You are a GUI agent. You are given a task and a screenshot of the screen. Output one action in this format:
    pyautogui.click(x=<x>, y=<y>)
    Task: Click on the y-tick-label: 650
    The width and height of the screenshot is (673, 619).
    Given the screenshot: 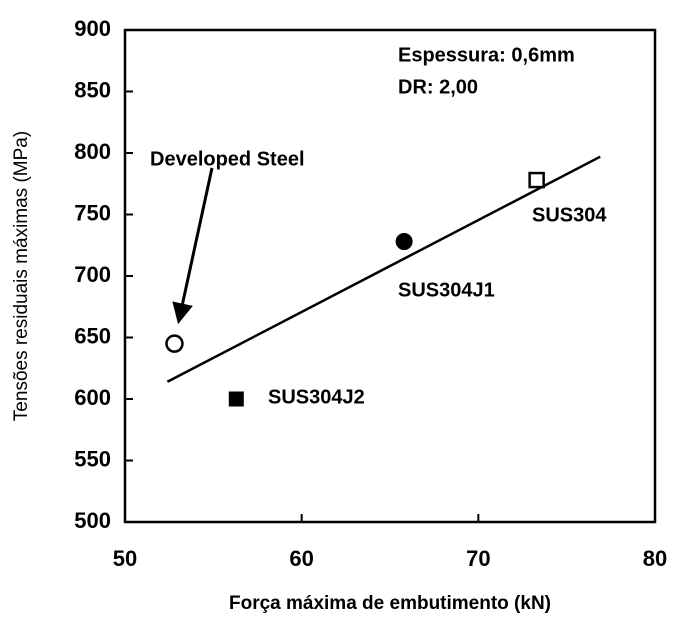 What is the action you would take?
    pyautogui.click(x=92, y=335)
    